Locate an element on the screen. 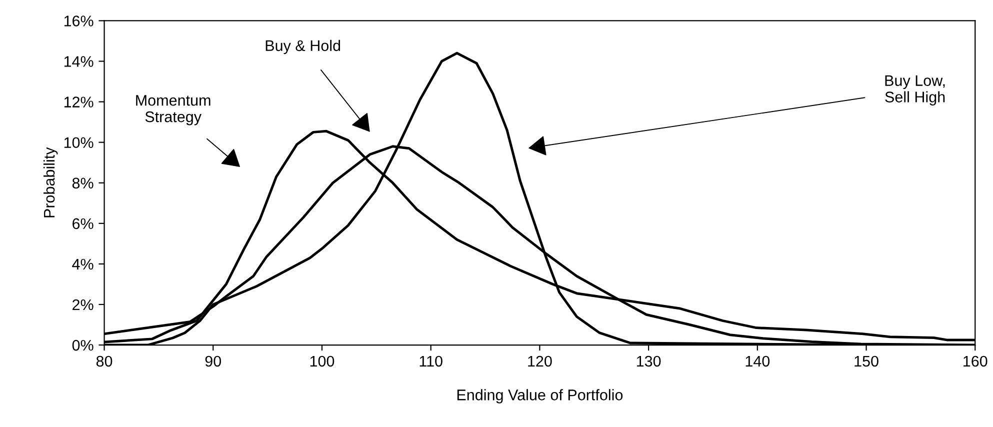 The height and width of the screenshot is (427, 993). y-tick-label: 12% is located at coordinates (79, 102).